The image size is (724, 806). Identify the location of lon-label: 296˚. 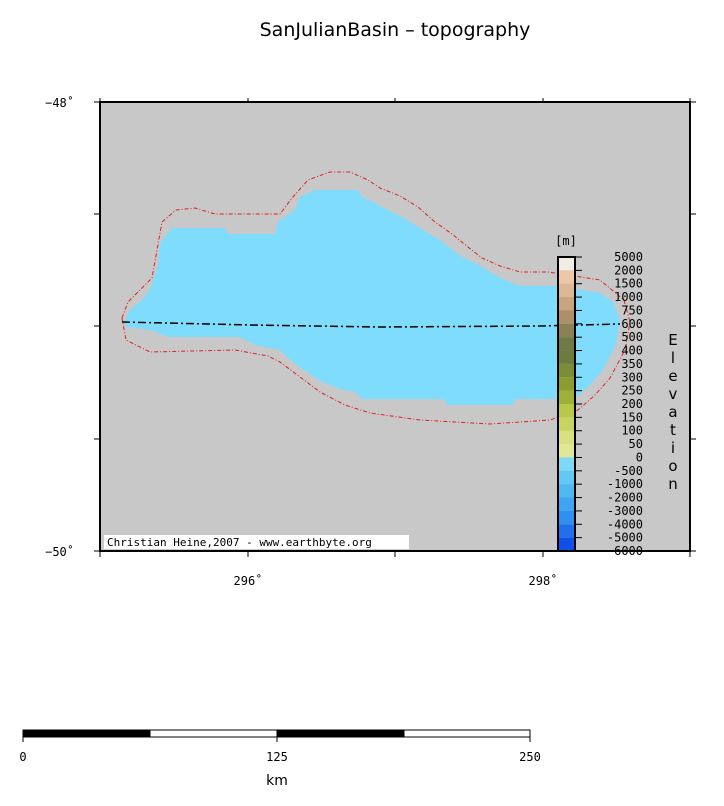
(248, 580).